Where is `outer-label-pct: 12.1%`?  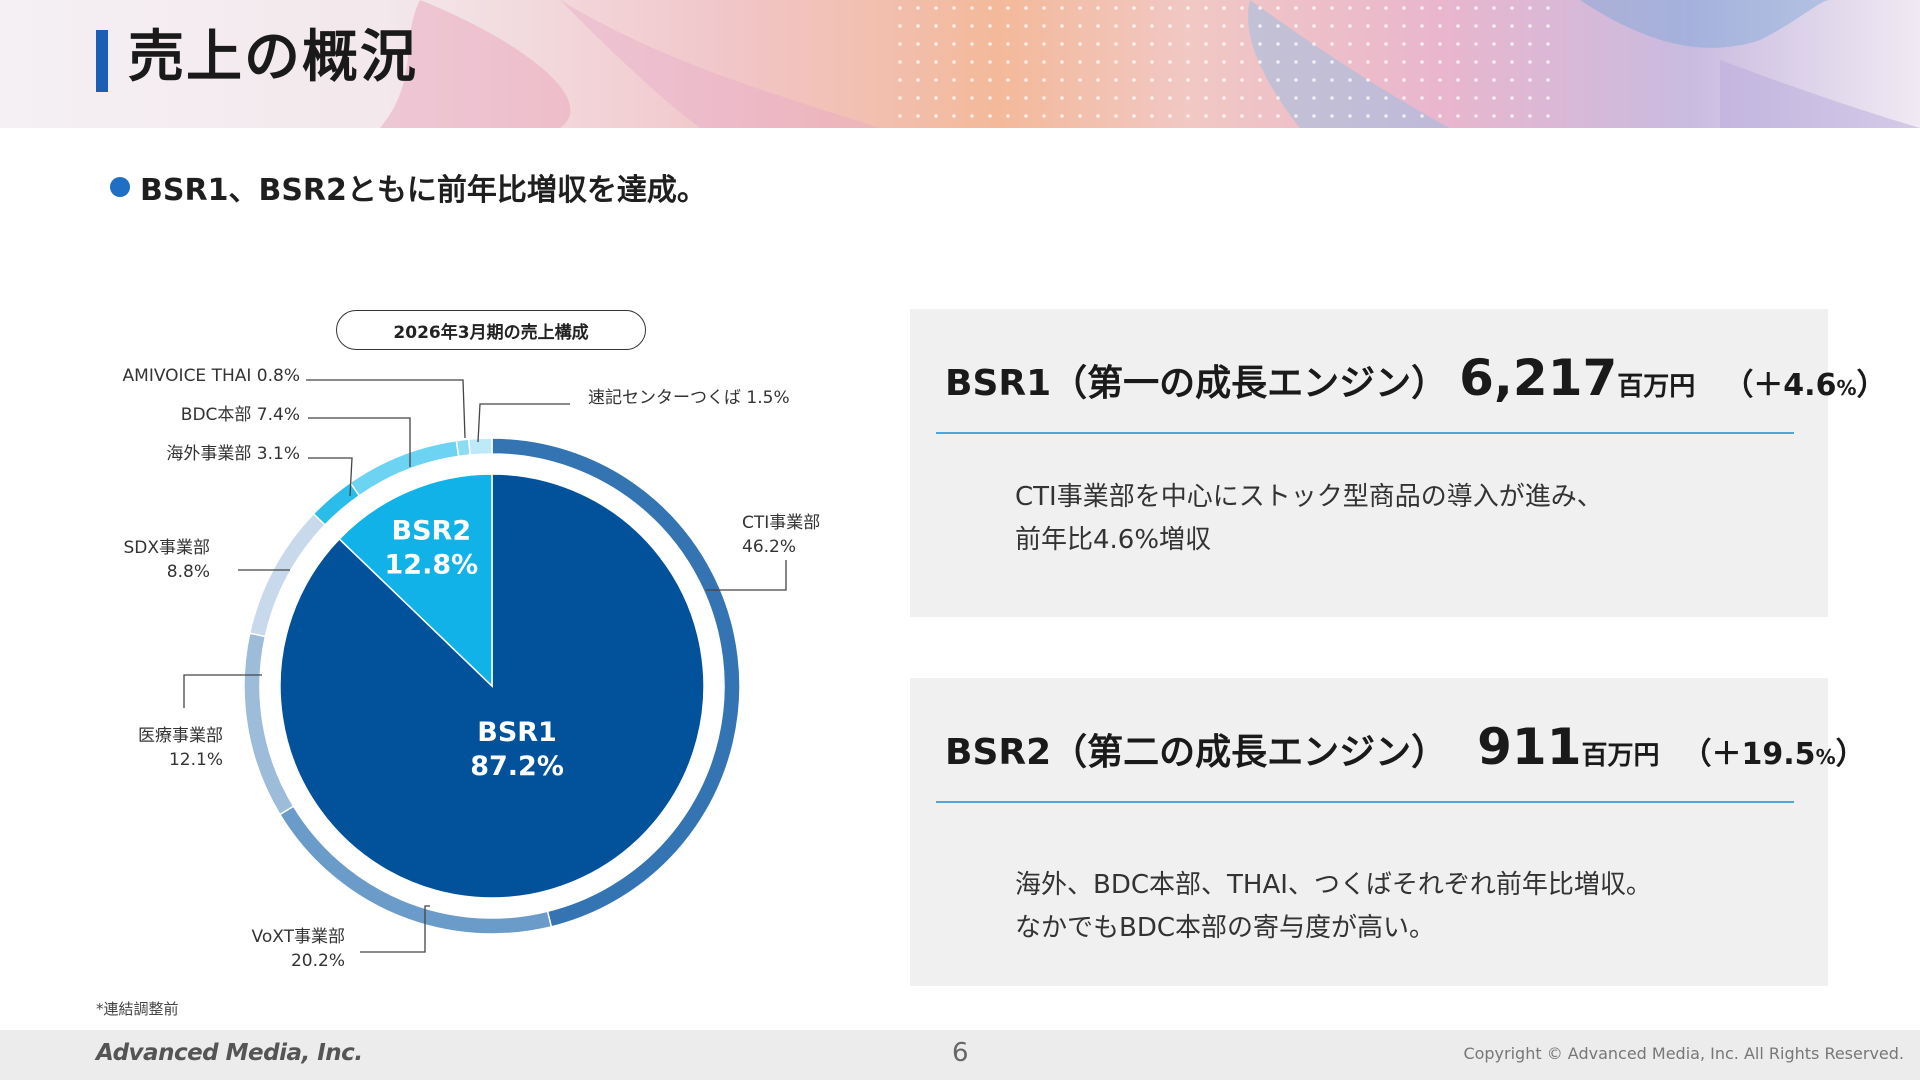
outer-label-pct: 12.1% is located at coordinates (196, 760).